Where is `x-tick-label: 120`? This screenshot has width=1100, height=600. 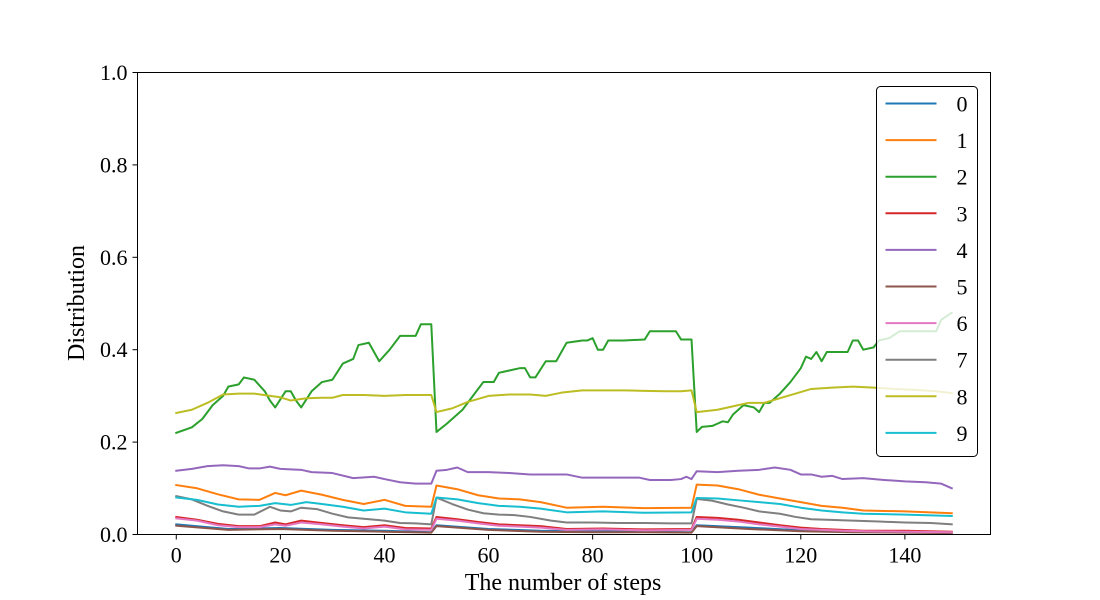
x-tick-label: 120 is located at coordinates (800, 555).